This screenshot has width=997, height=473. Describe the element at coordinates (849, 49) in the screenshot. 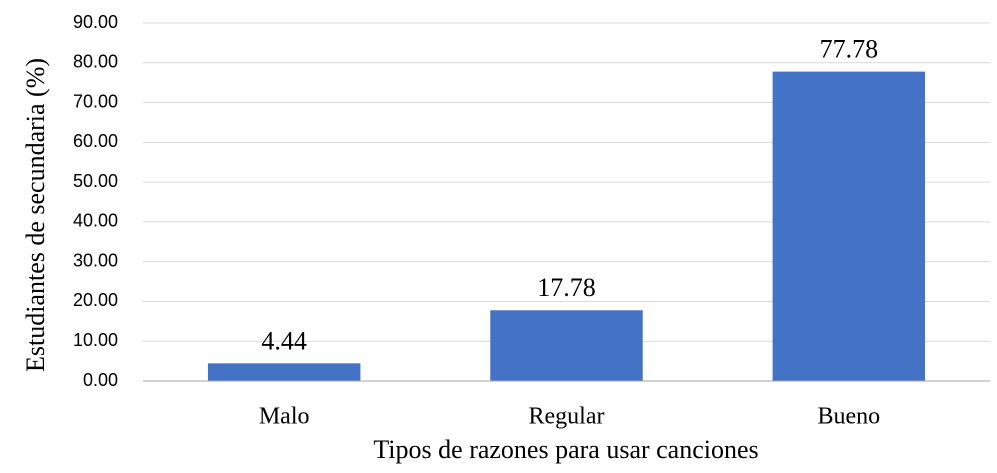

I see `data-label: 77.78` at that location.